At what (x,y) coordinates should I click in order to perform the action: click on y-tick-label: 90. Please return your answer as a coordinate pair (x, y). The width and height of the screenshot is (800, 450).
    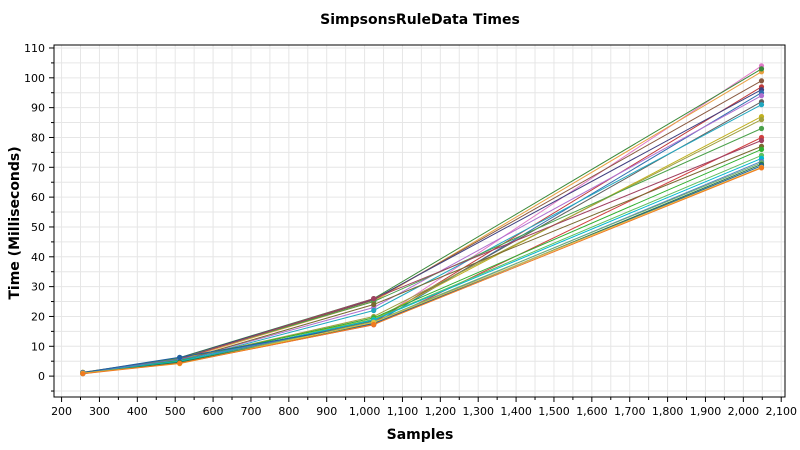
    Looking at the image, I should click on (38, 108).